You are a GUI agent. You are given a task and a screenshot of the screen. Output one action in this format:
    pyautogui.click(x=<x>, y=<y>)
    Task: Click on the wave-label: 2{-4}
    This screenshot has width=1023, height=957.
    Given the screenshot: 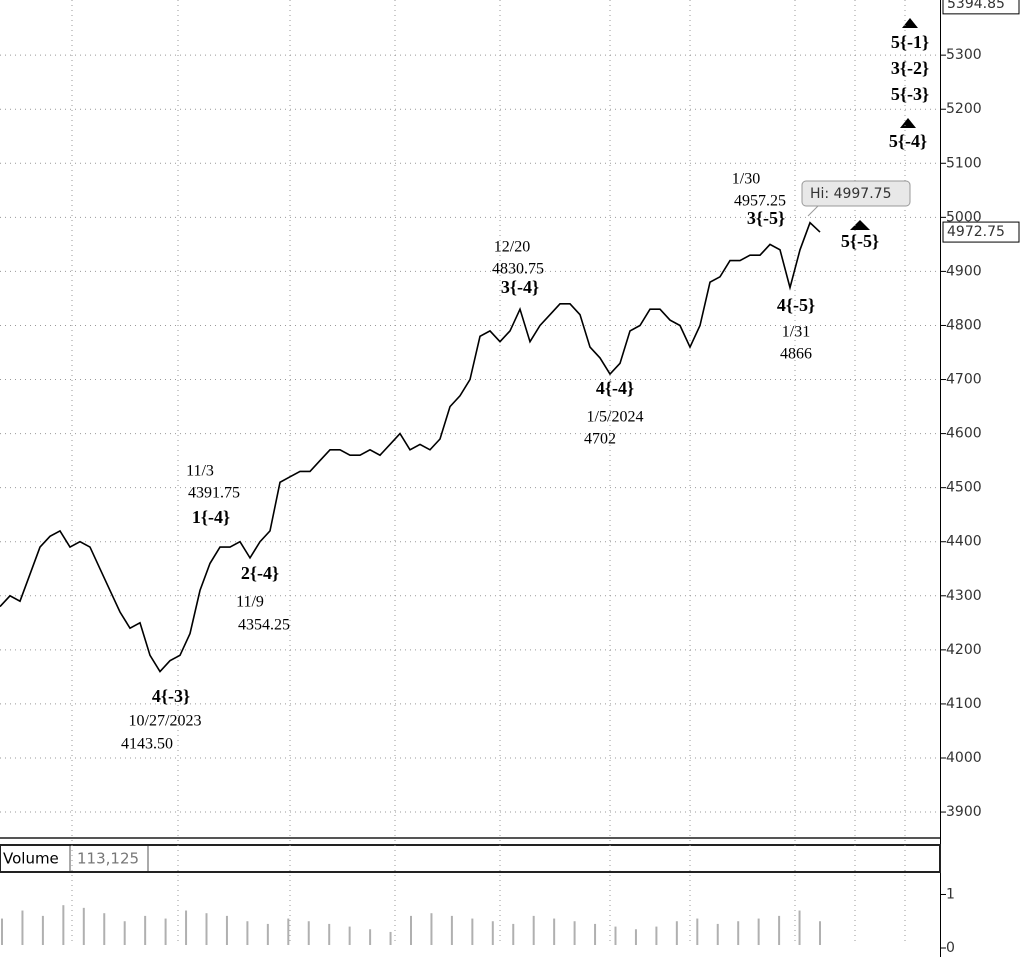 What is the action you would take?
    pyautogui.click(x=260, y=573)
    